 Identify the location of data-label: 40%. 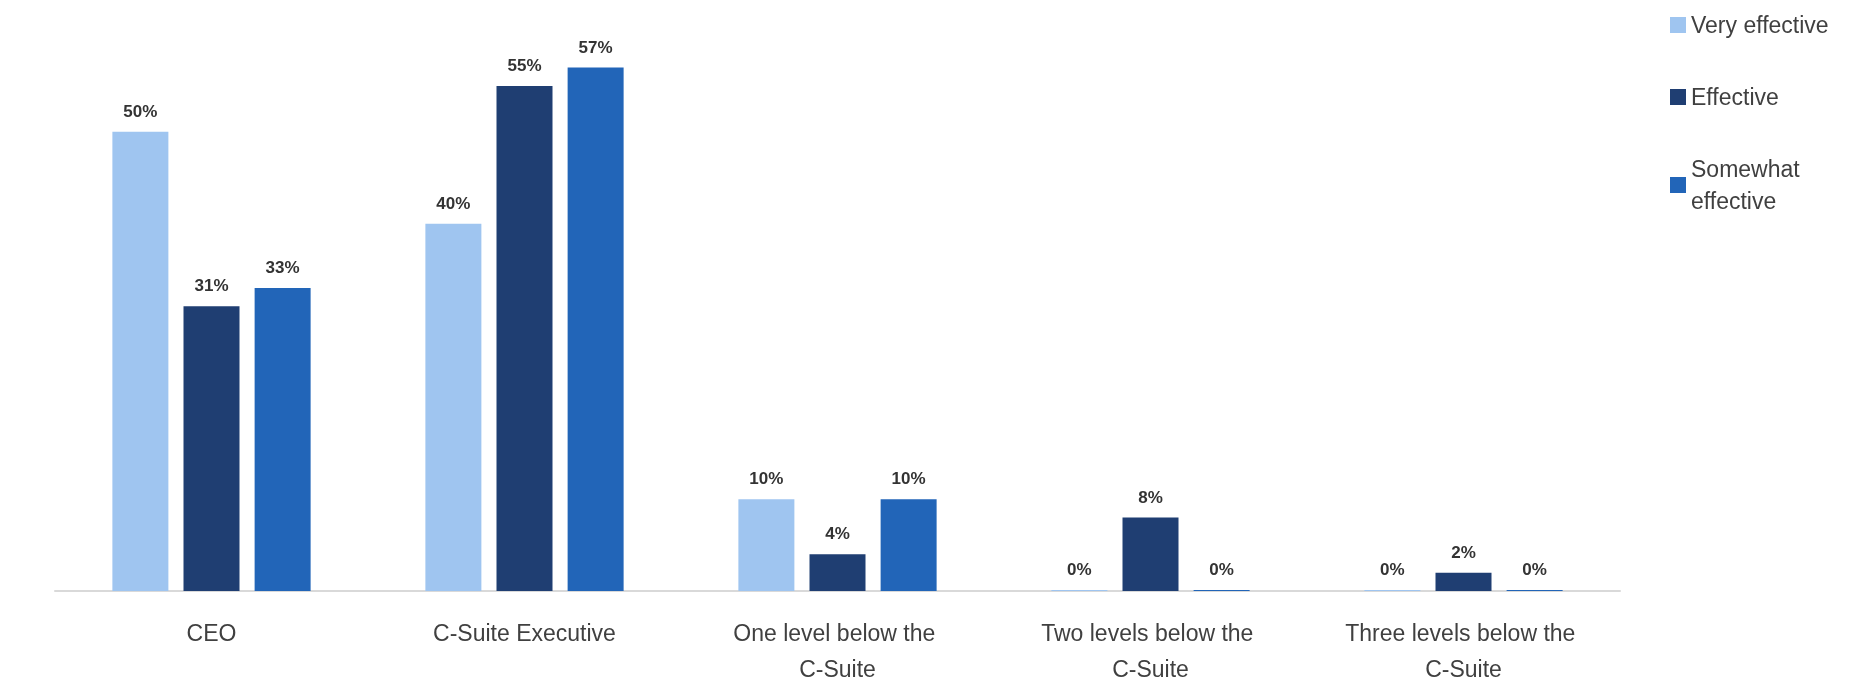
(453, 203).